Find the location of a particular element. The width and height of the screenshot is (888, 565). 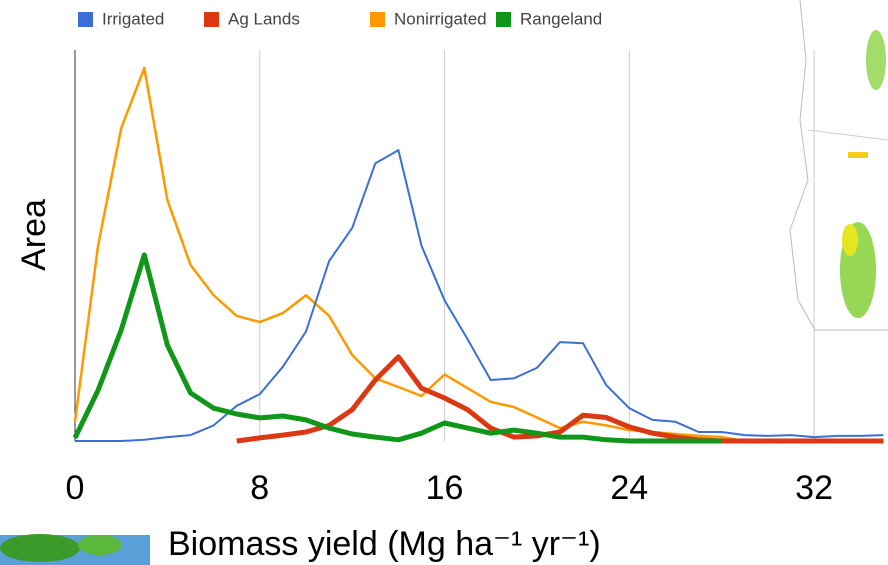

x-tick-label: 16 is located at coordinates (445, 488).